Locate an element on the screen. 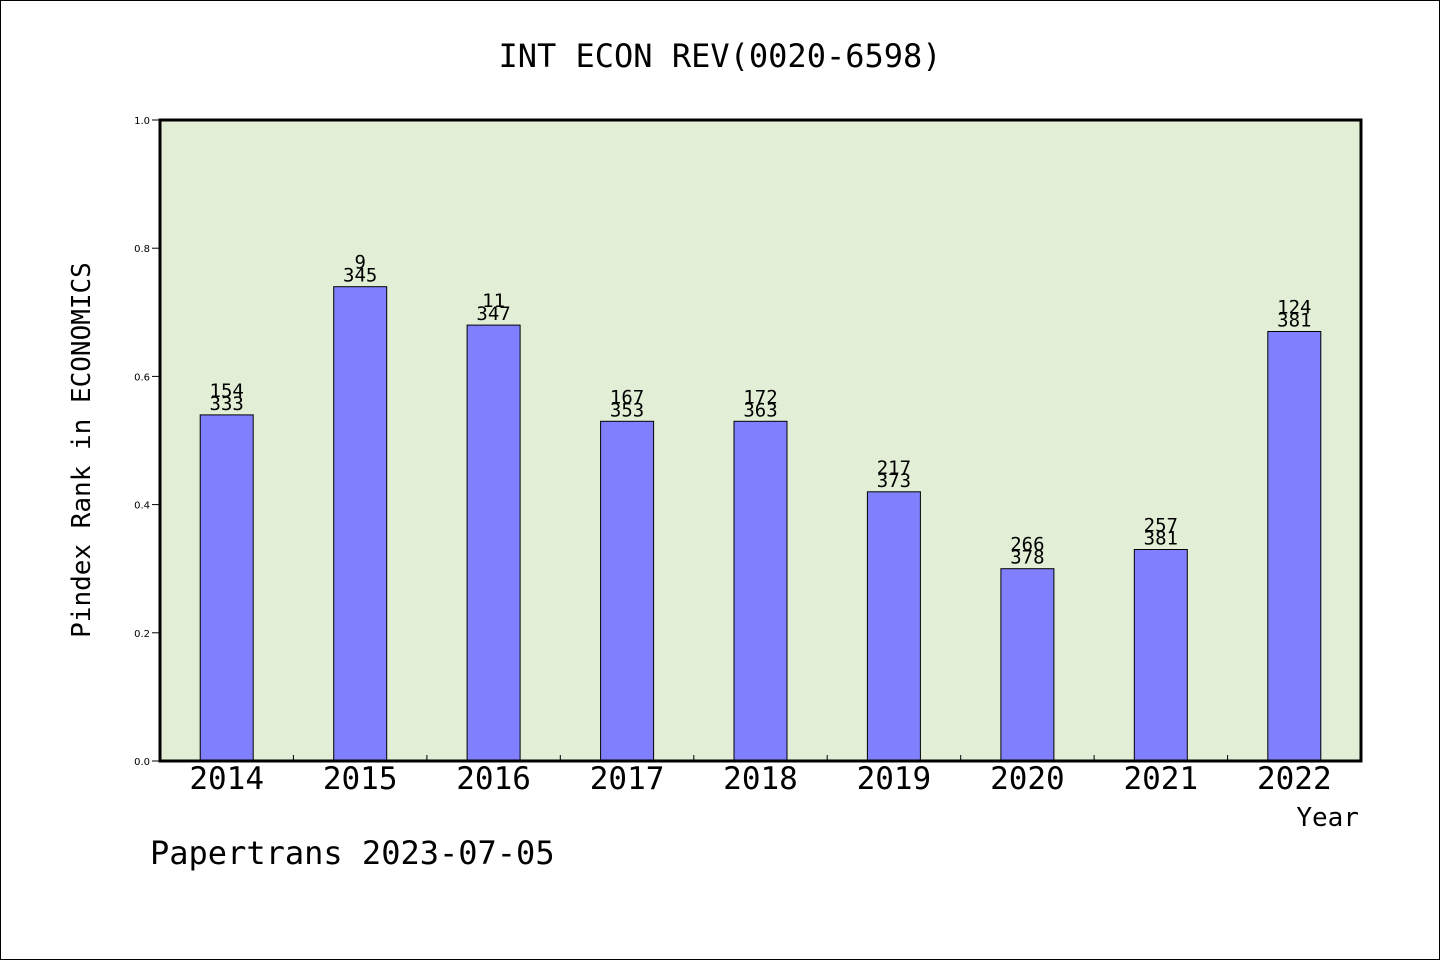 This screenshot has width=1440, height=960. x-tick-label-2018: 2018 is located at coordinates (760, 779).